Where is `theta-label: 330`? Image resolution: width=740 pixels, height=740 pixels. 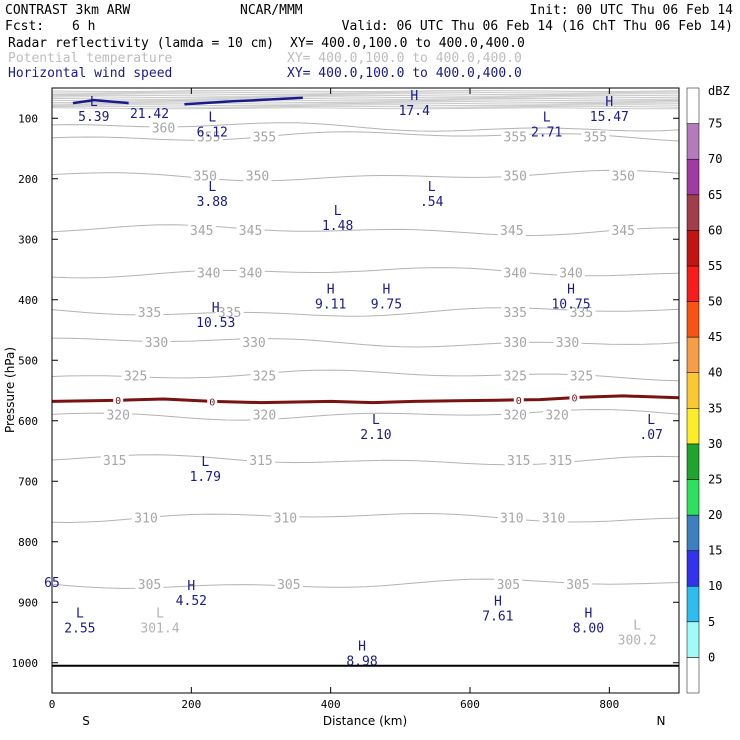 theta-label: 330 is located at coordinates (515, 343).